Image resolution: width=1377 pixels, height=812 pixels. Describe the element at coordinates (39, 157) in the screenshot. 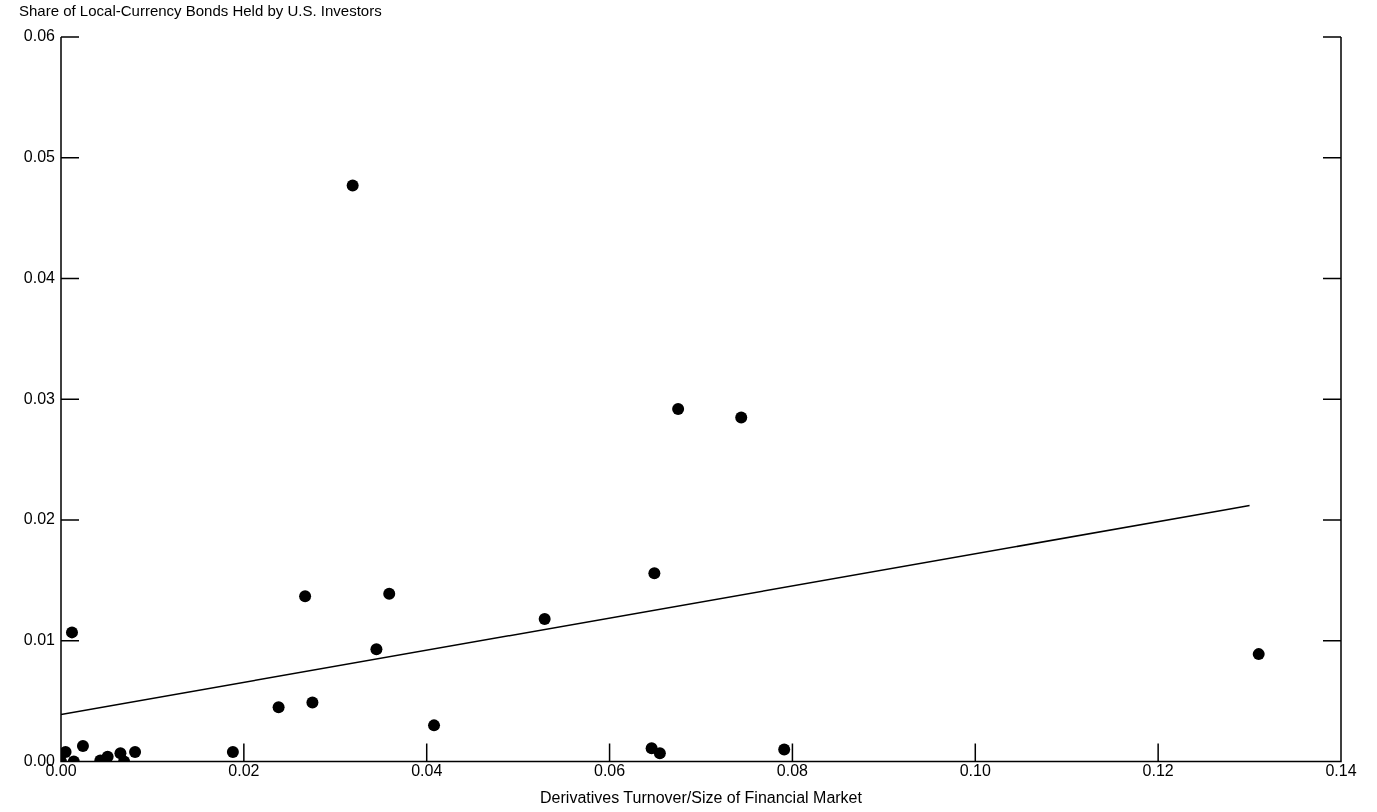

I see `y-tick-label: 0.05` at that location.